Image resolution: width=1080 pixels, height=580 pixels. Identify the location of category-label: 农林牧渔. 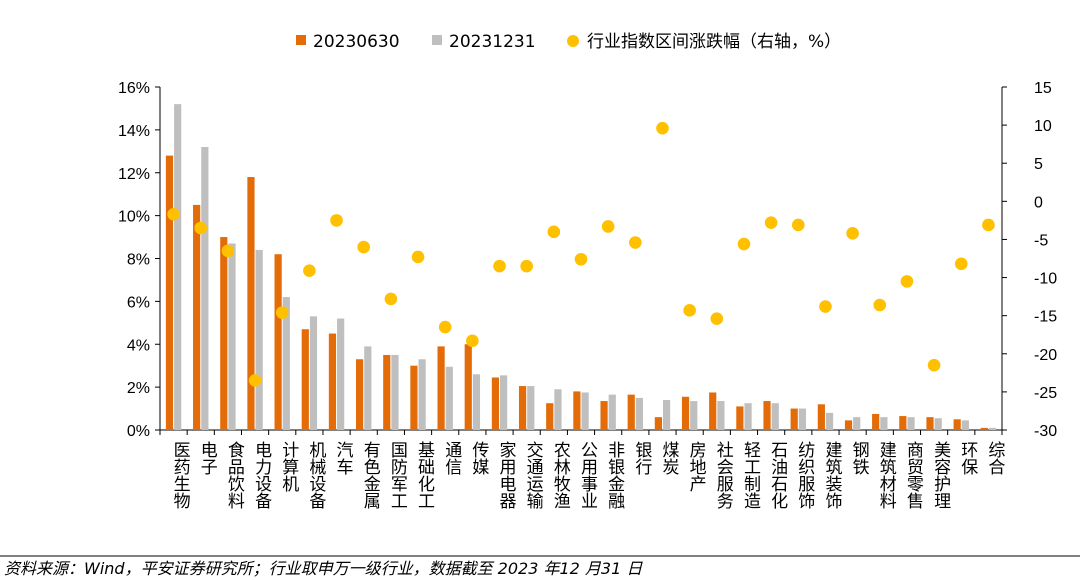
(560, 475).